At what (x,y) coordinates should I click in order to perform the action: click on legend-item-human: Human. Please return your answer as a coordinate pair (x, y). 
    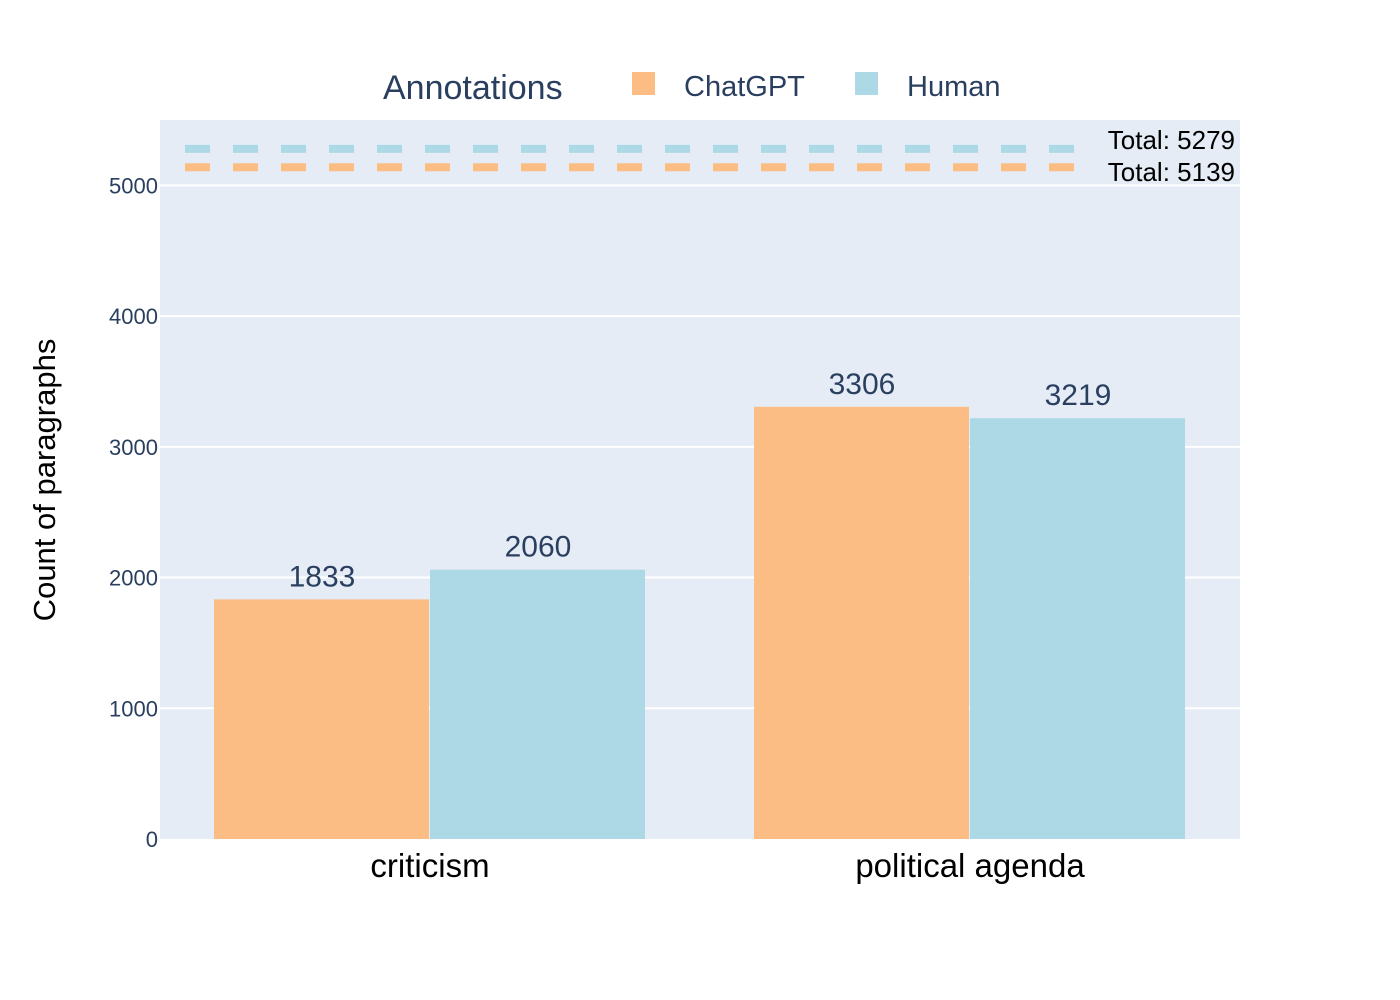
    Looking at the image, I should click on (954, 87).